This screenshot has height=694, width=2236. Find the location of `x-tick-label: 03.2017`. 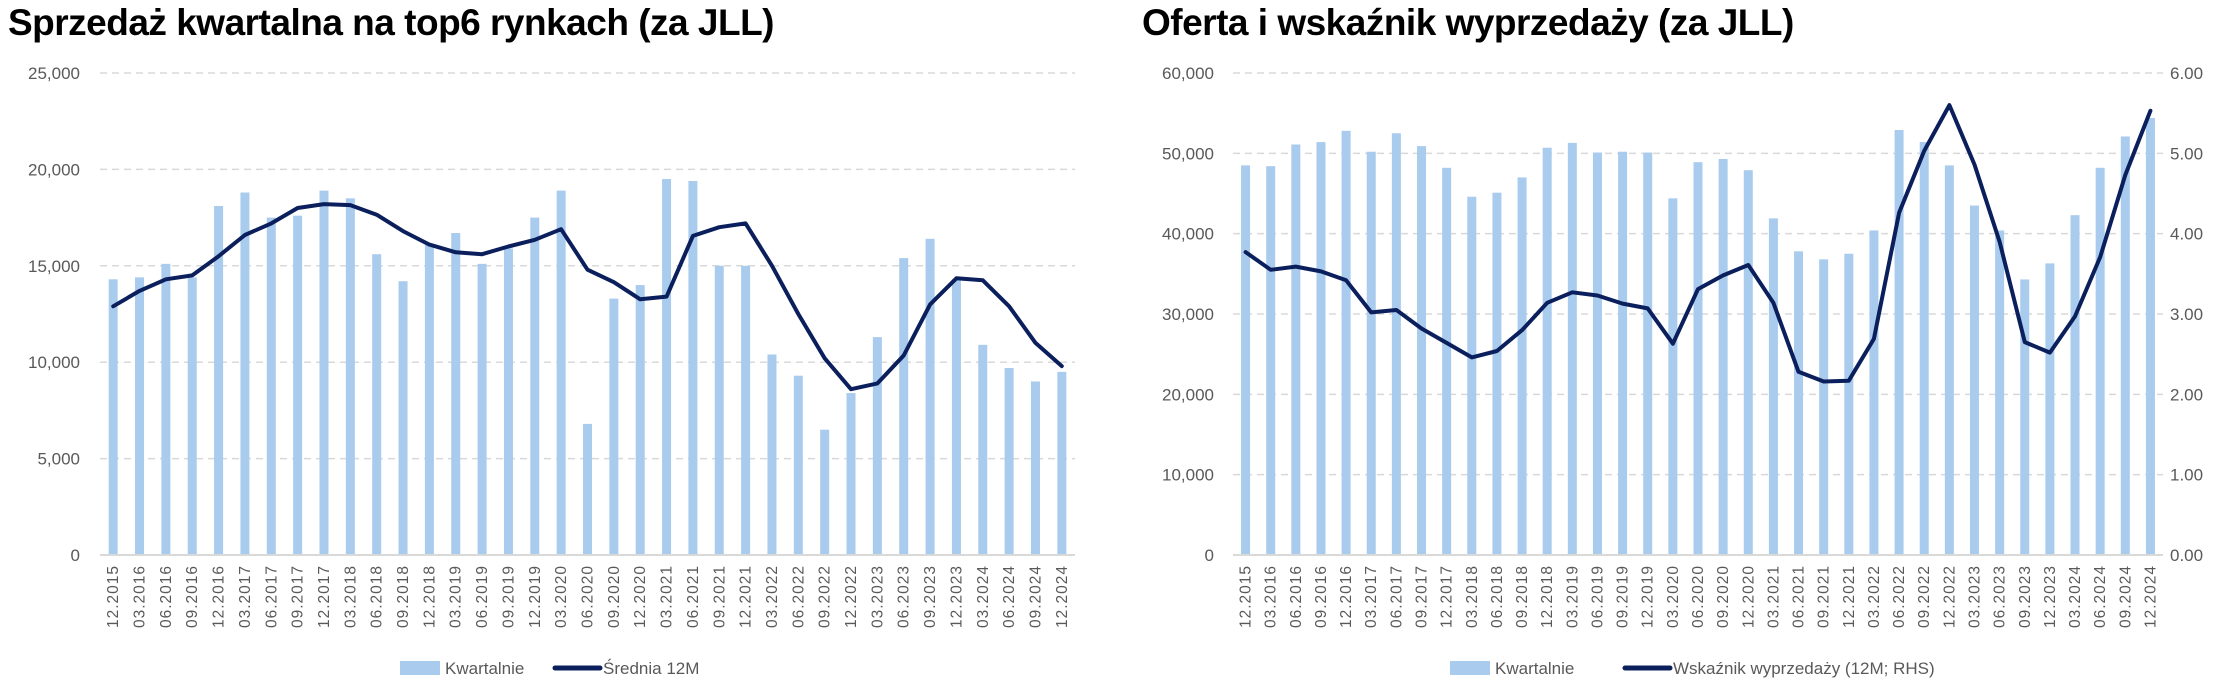

x-tick-label: 03.2017 is located at coordinates (1371, 596).